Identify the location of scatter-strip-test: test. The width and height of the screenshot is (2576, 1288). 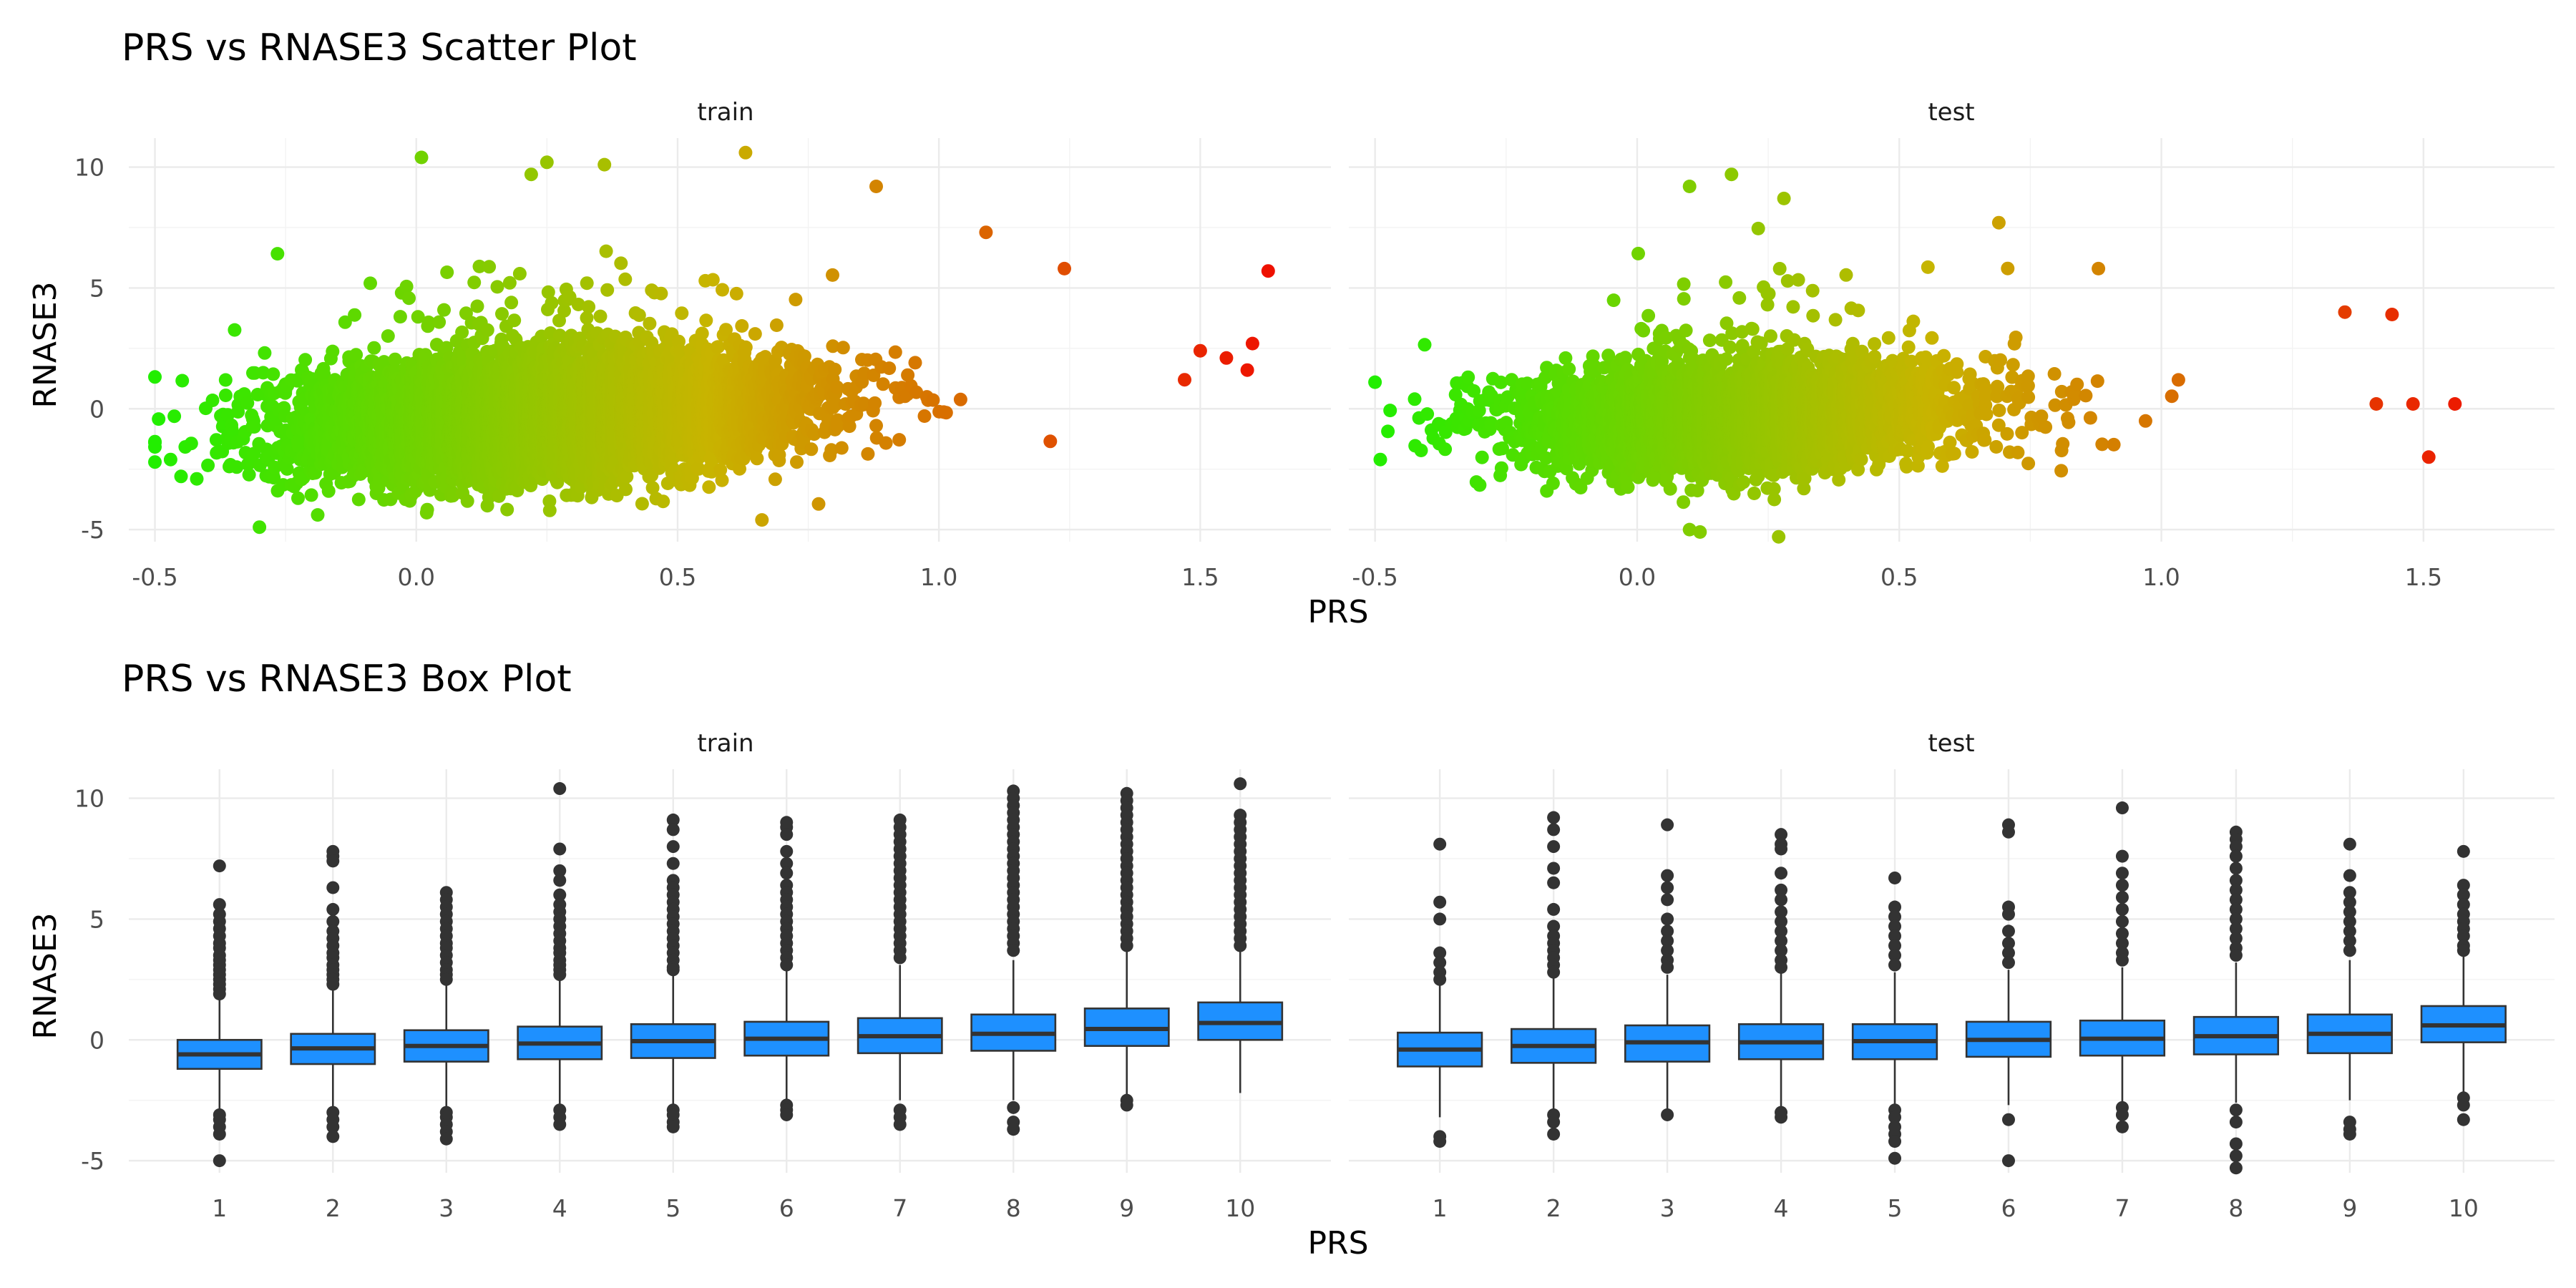
(1951, 112).